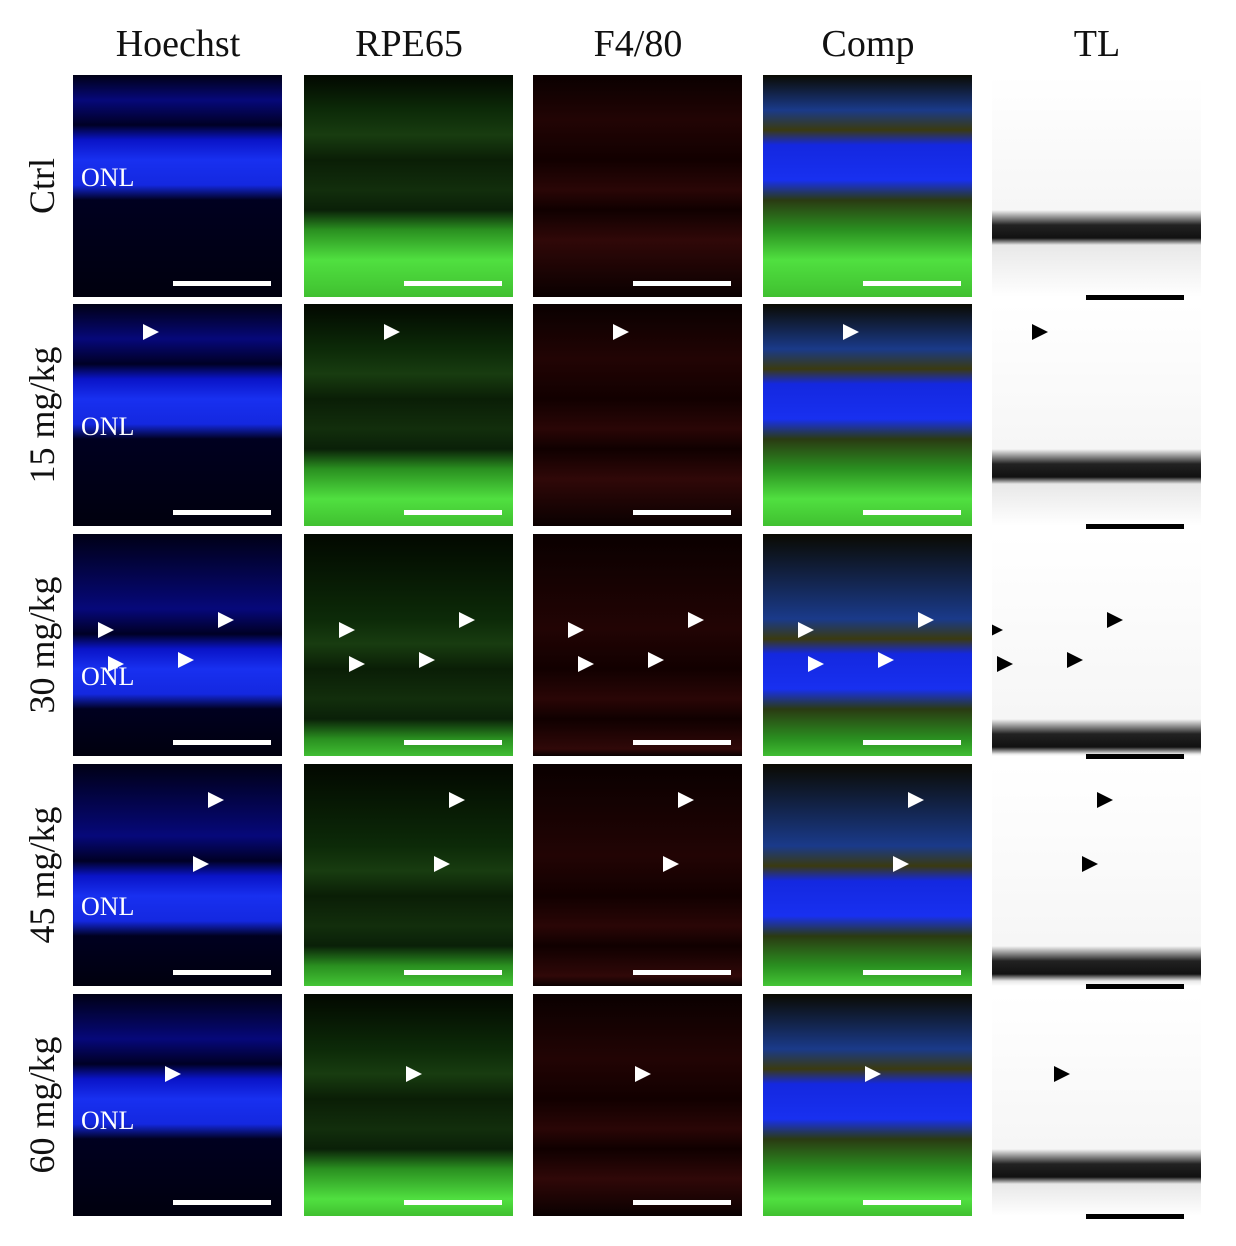 Image resolution: width=1236 pixels, height=1246 pixels. What do you see at coordinates (409, 44) in the screenshot?
I see `column-header-rpe65: RPE65` at bounding box center [409, 44].